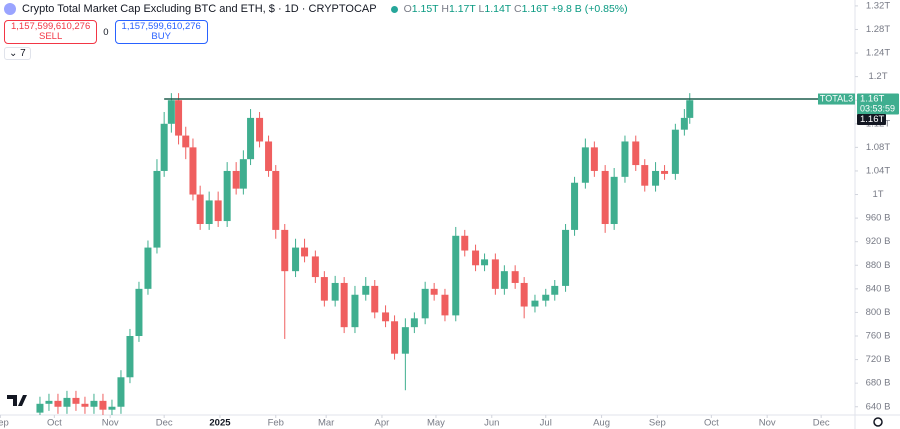 This screenshot has height=429, width=900. Describe the element at coordinates (878, 147) in the screenshot. I see `y-tick-label: 1.08T` at that location.